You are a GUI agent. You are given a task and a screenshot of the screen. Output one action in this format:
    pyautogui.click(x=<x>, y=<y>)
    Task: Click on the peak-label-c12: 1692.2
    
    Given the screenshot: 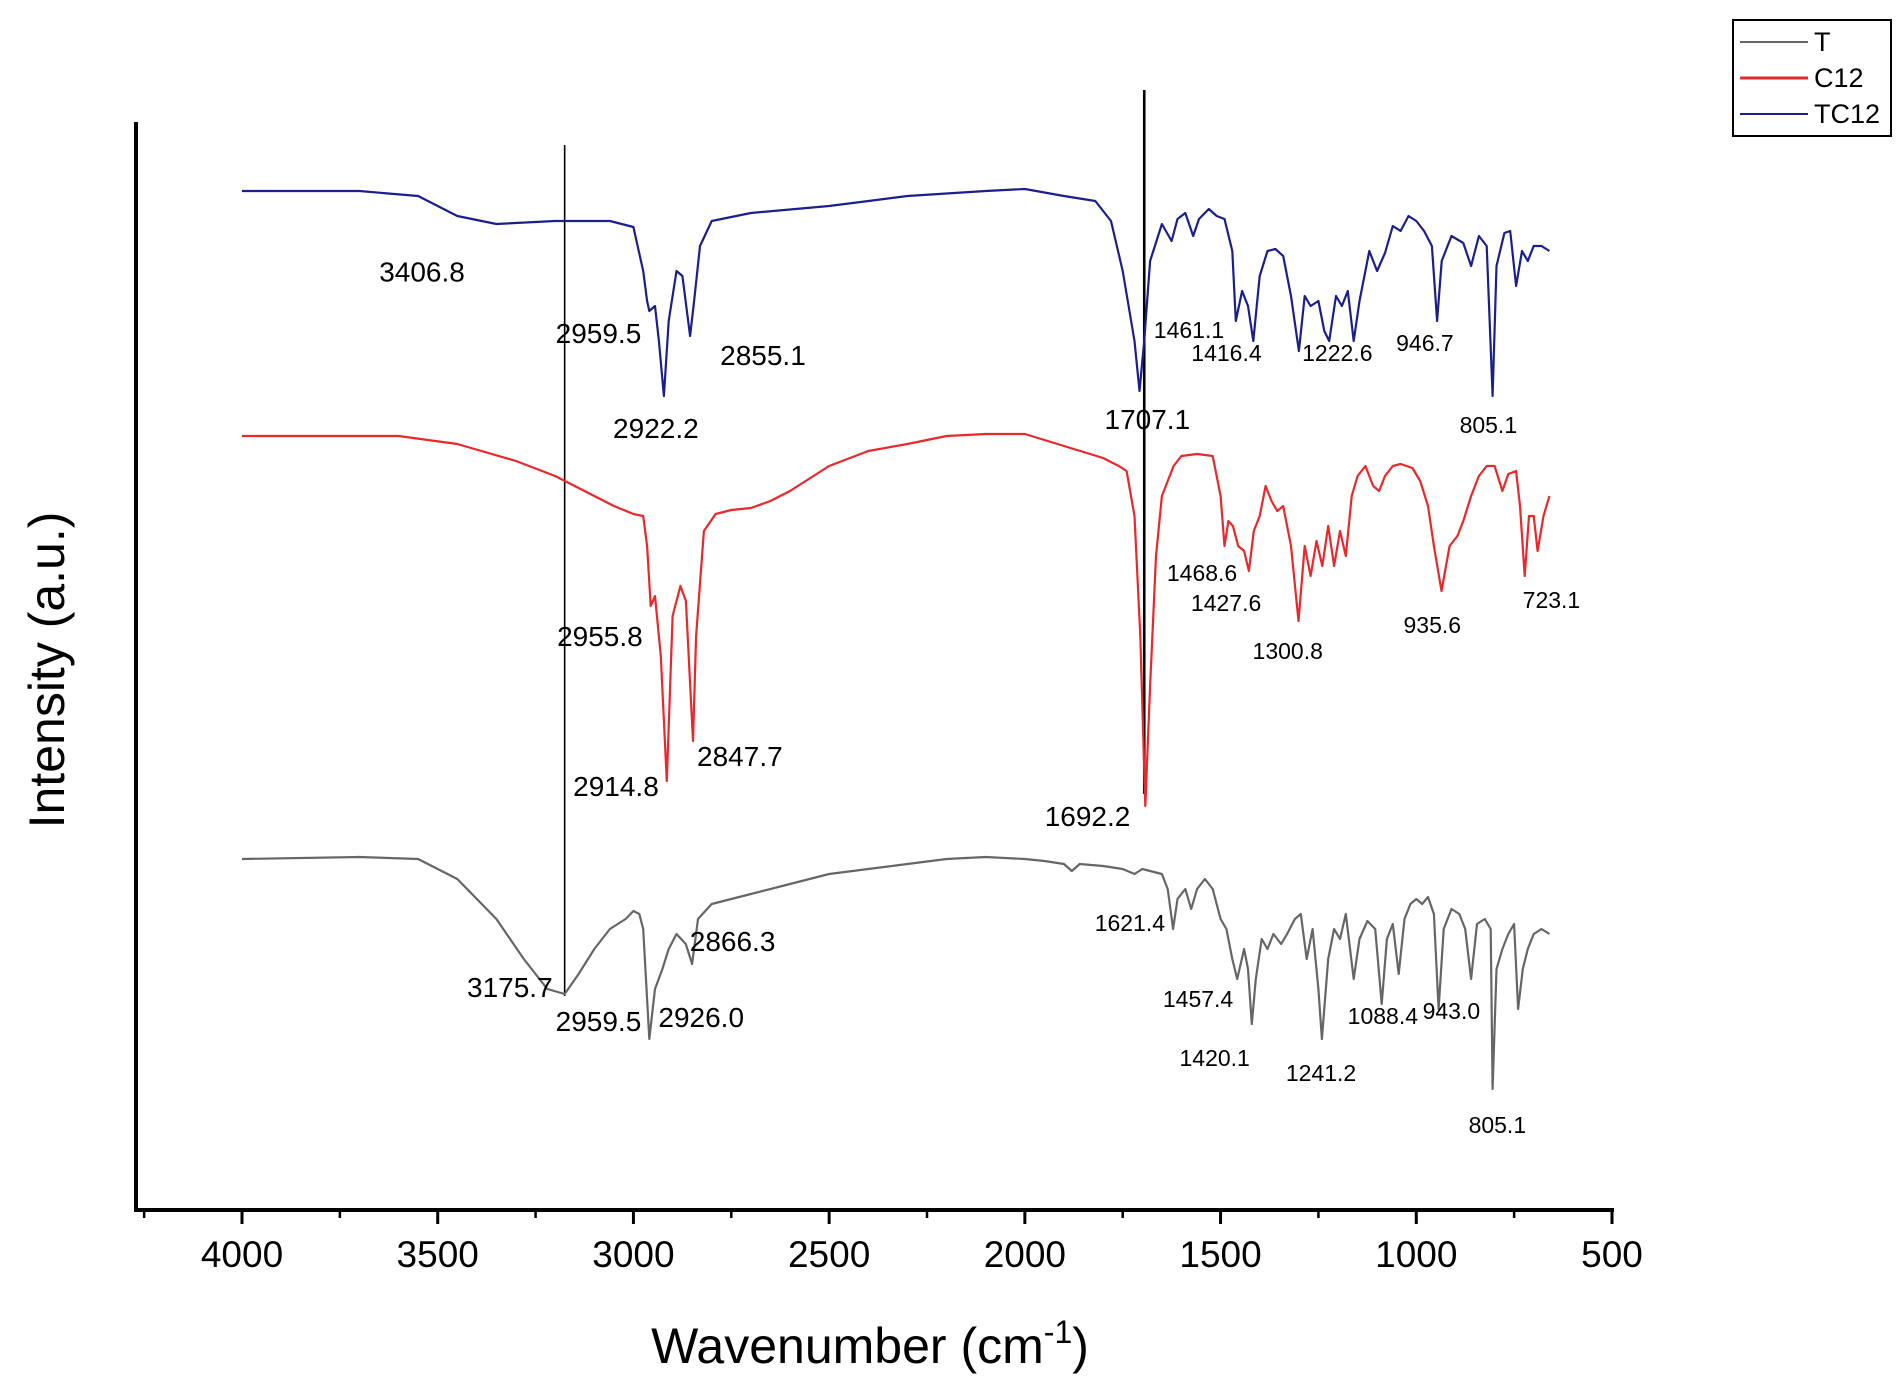 What is the action you would take?
    pyautogui.click(x=1088, y=816)
    